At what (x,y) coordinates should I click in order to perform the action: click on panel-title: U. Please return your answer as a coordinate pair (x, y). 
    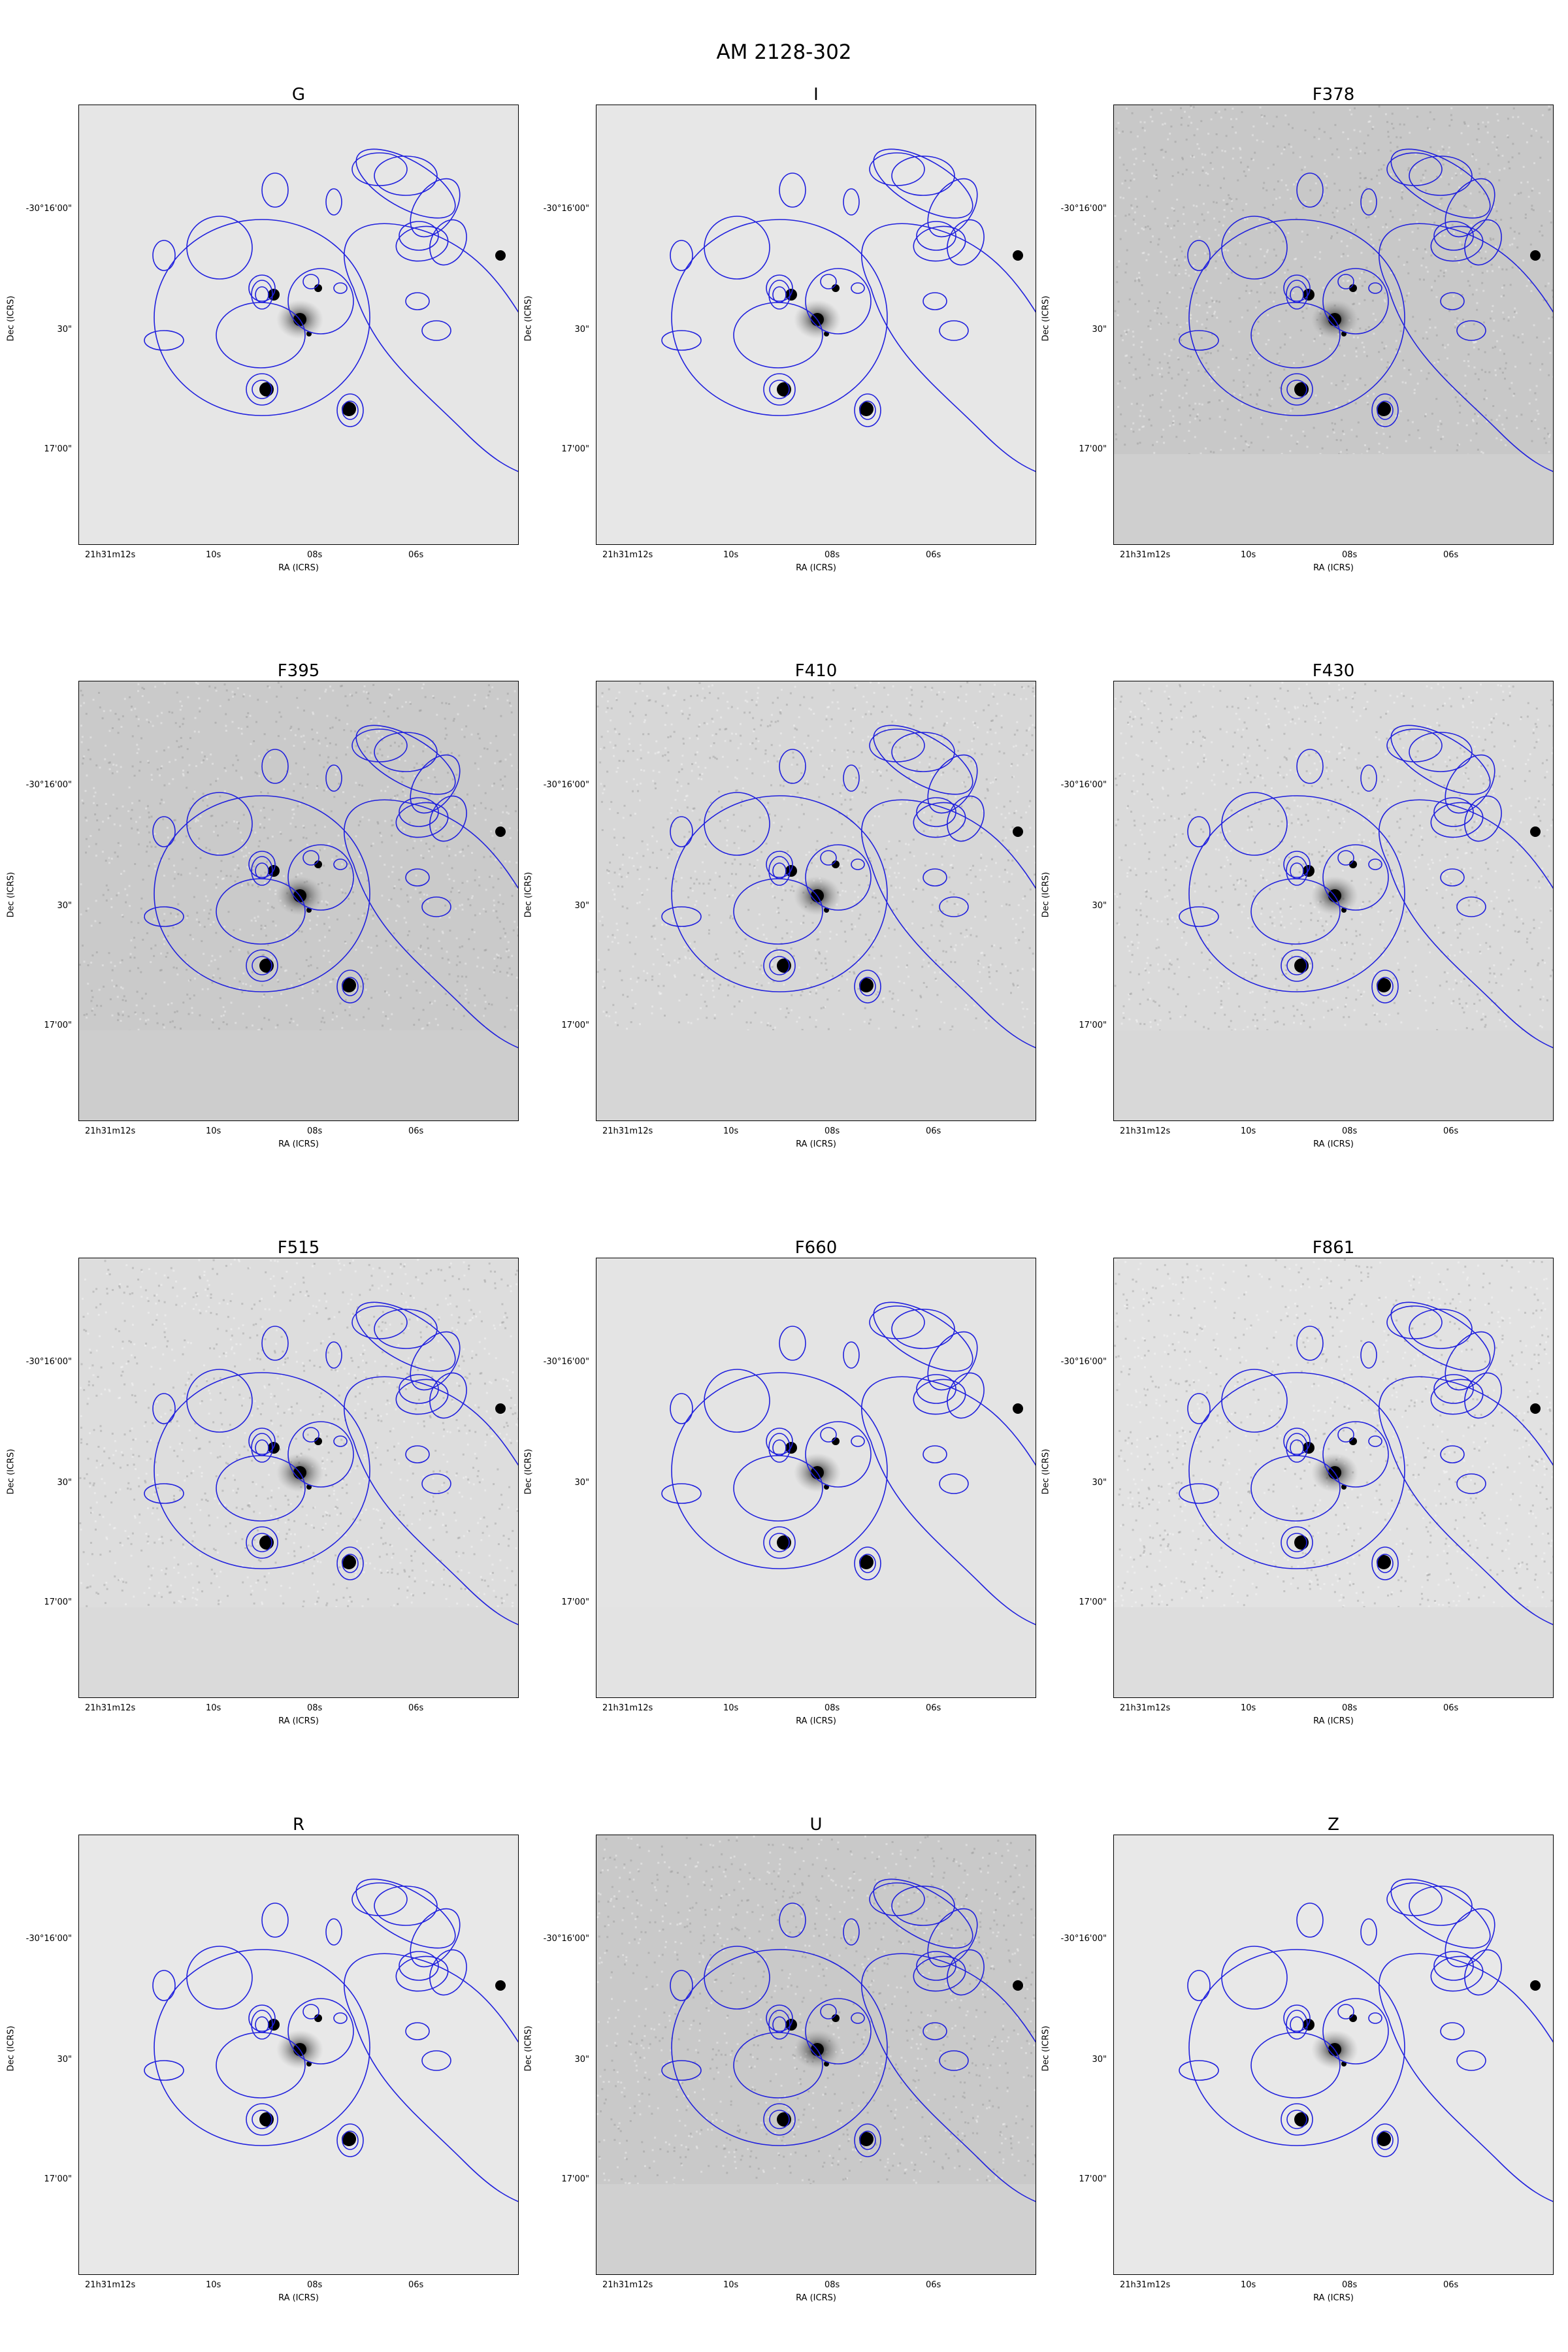
    Looking at the image, I should click on (816, 1825).